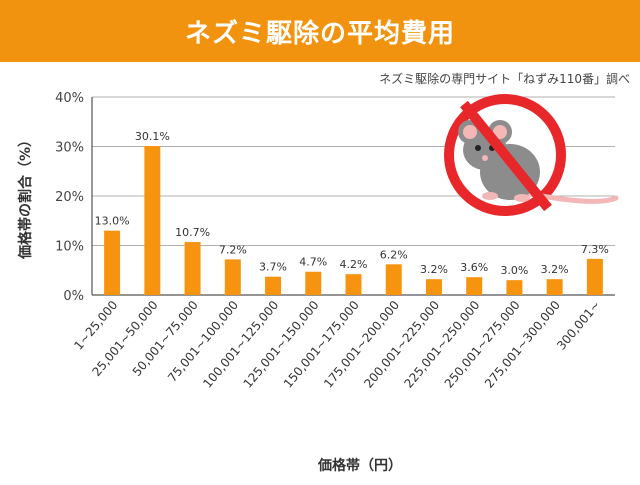  What do you see at coordinates (281, 344) in the screenshot?
I see `x-tick-label: 125,001~150,000` at bounding box center [281, 344].